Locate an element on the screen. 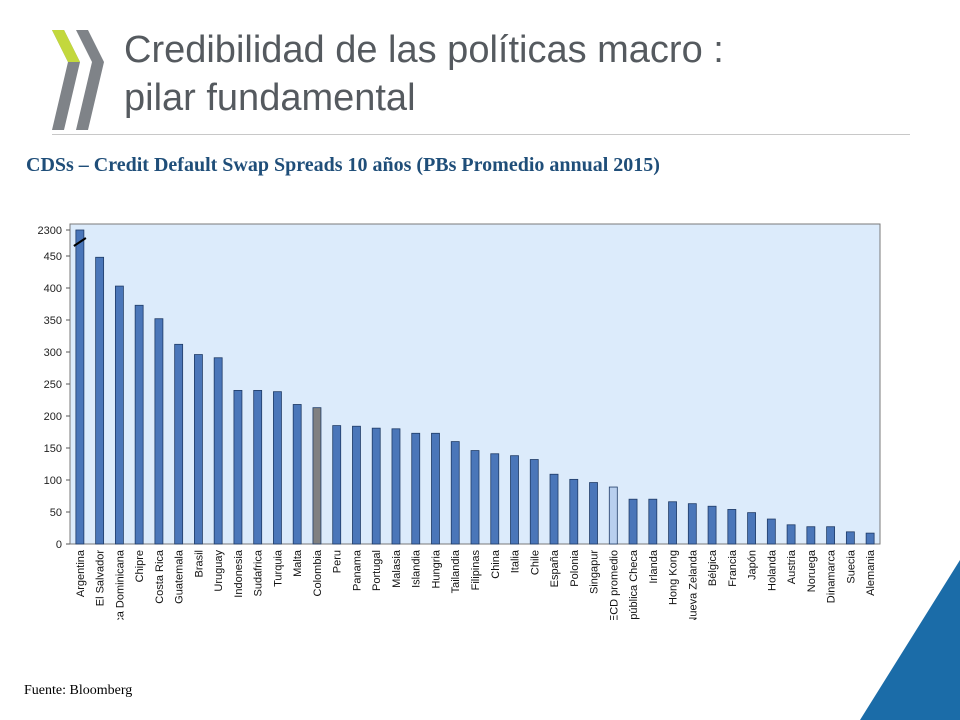 The width and height of the screenshot is (960, 720). y-tick-label: 300 is located at coordinates (53, 353).